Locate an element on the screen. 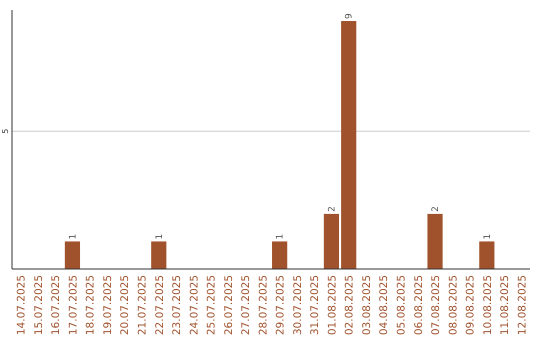 Image resolution: width=540 pixels, height=340 pixels. x-tick-label: 29.07.2025 is located at coordinates (280, 305).